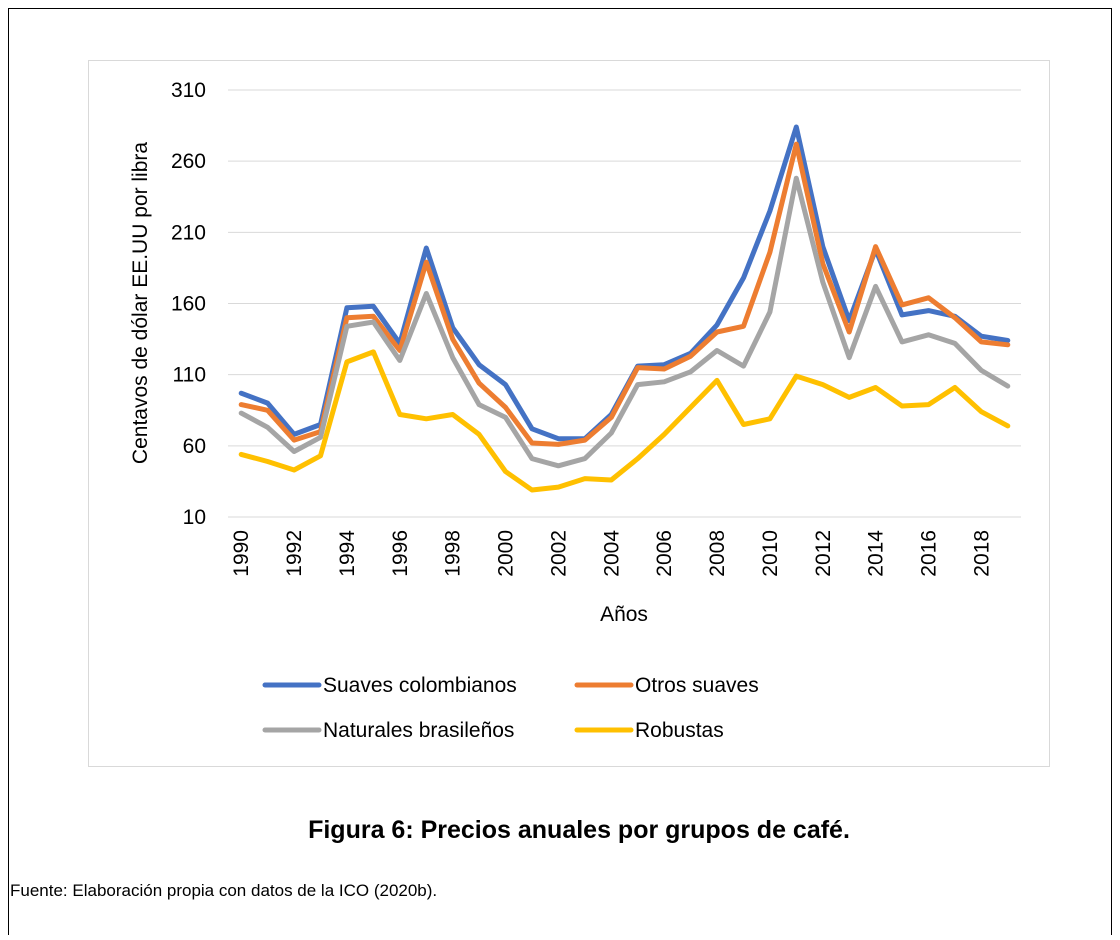 The width and height of the screenshot is (1120, 940). I want to click on x-tick-label: 1998, so click(453, 553).